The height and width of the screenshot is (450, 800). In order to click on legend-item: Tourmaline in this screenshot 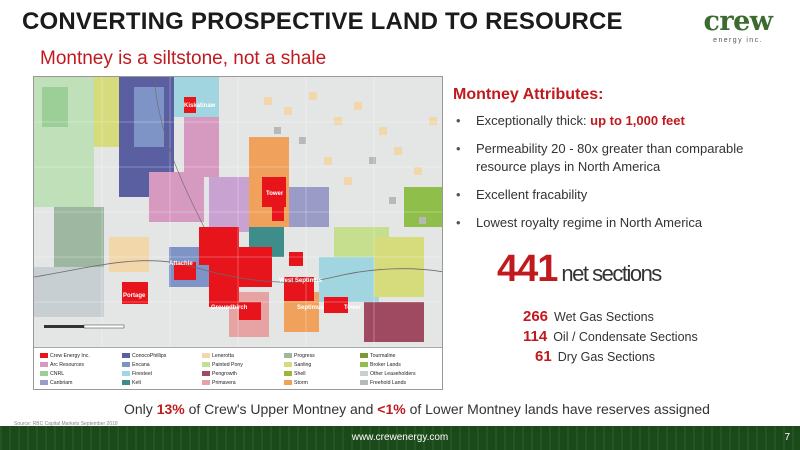, I will do `click(377, 356)`.